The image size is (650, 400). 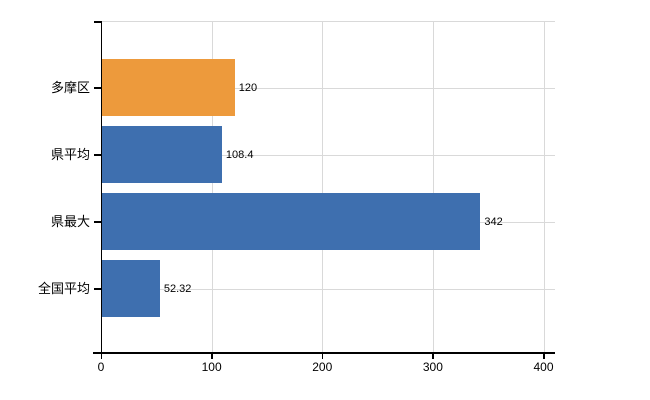 What do you see at coordinates (101, 187) in the screenshot?
I see `y-axis` at bounding box center [101, 187].